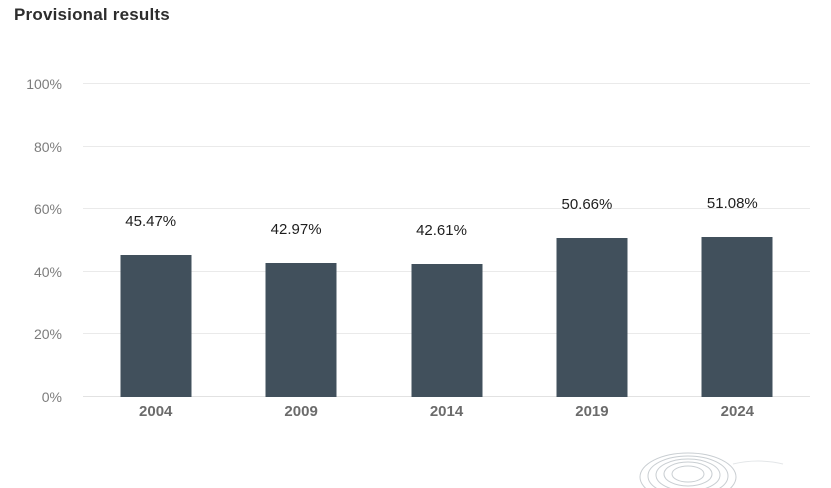 The height and width of the screenshot is (488, 831). I want to click on y-axis-tick-label: 80%, so click(47, 146).